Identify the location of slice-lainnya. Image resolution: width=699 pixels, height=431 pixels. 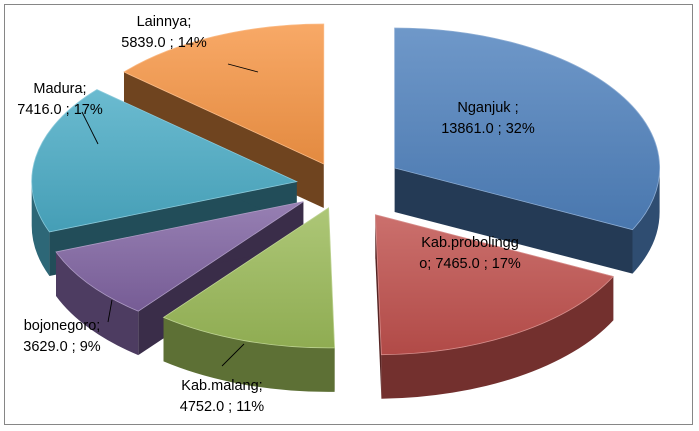
(224, 94).